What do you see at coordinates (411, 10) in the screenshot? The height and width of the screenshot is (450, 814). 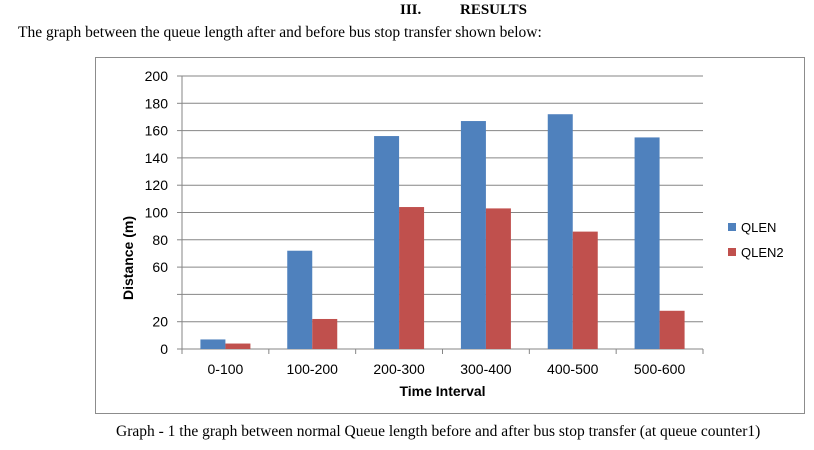 I see `section-number: III.` at bounding box center [411, 10].